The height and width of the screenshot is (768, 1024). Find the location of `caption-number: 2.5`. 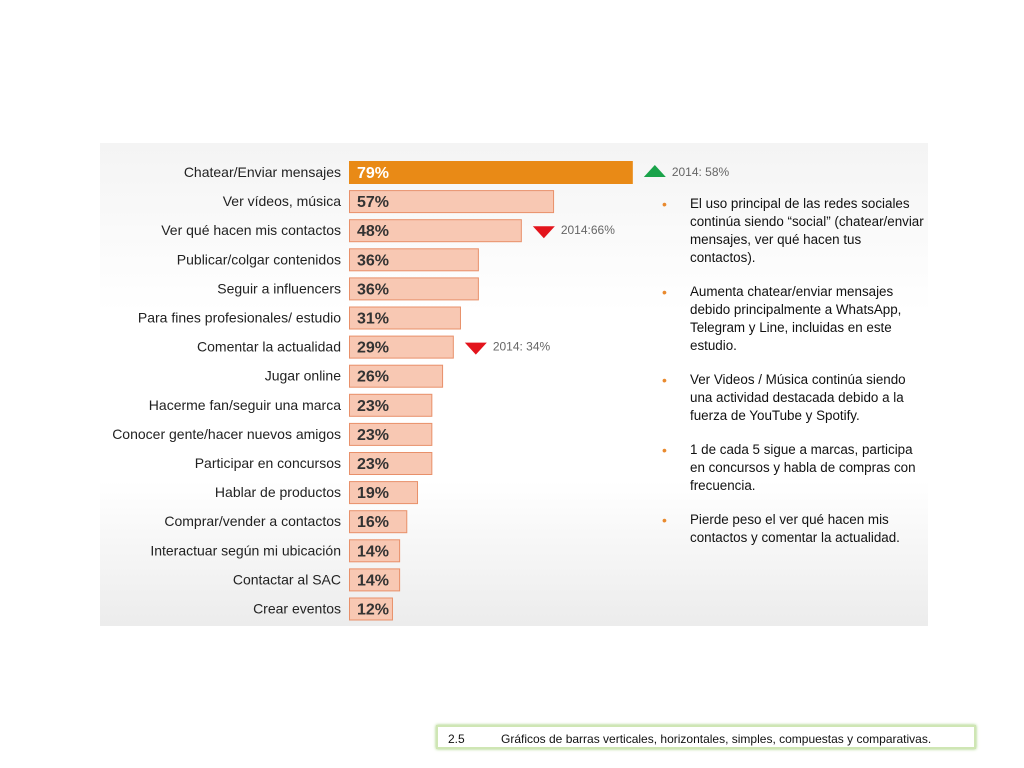

caption-number: 2.5 is located at coordinates (456, 739).